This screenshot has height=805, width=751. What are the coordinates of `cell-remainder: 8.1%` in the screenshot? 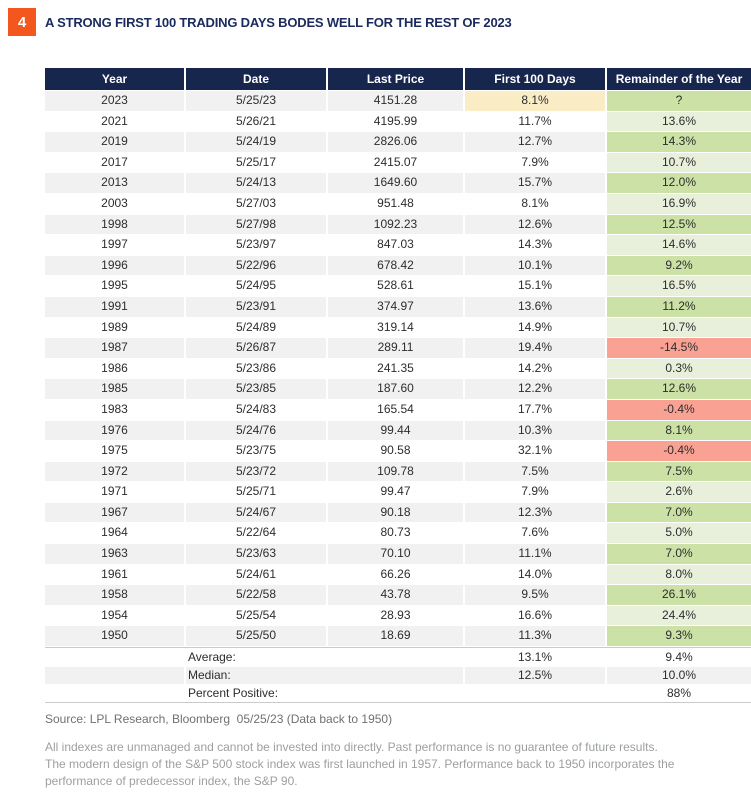 It's located at (679, 430).